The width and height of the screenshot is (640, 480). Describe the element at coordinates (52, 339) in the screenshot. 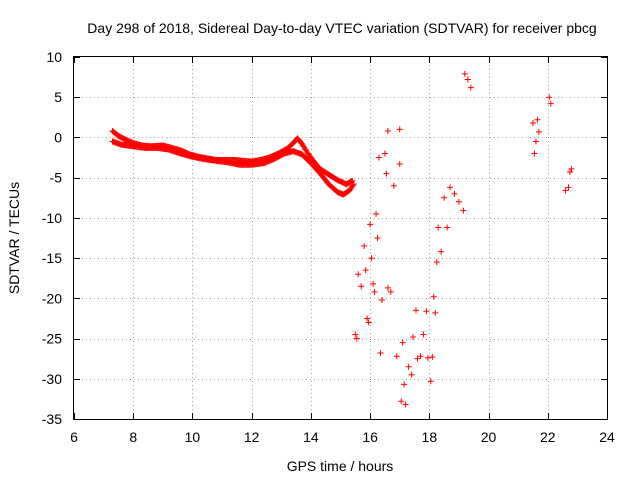

I see `y-tick-label: -25` at that location.